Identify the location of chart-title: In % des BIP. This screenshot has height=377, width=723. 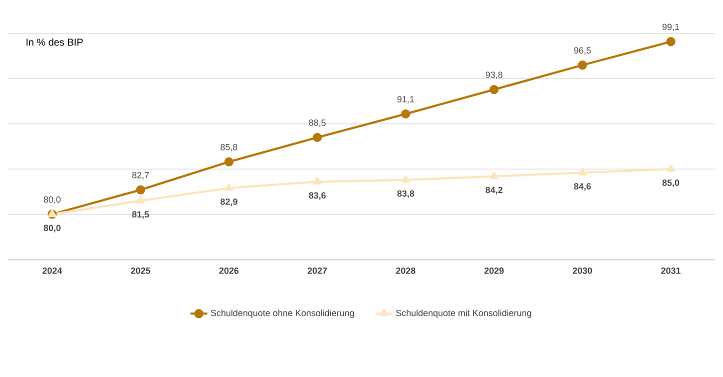
(54, 42).